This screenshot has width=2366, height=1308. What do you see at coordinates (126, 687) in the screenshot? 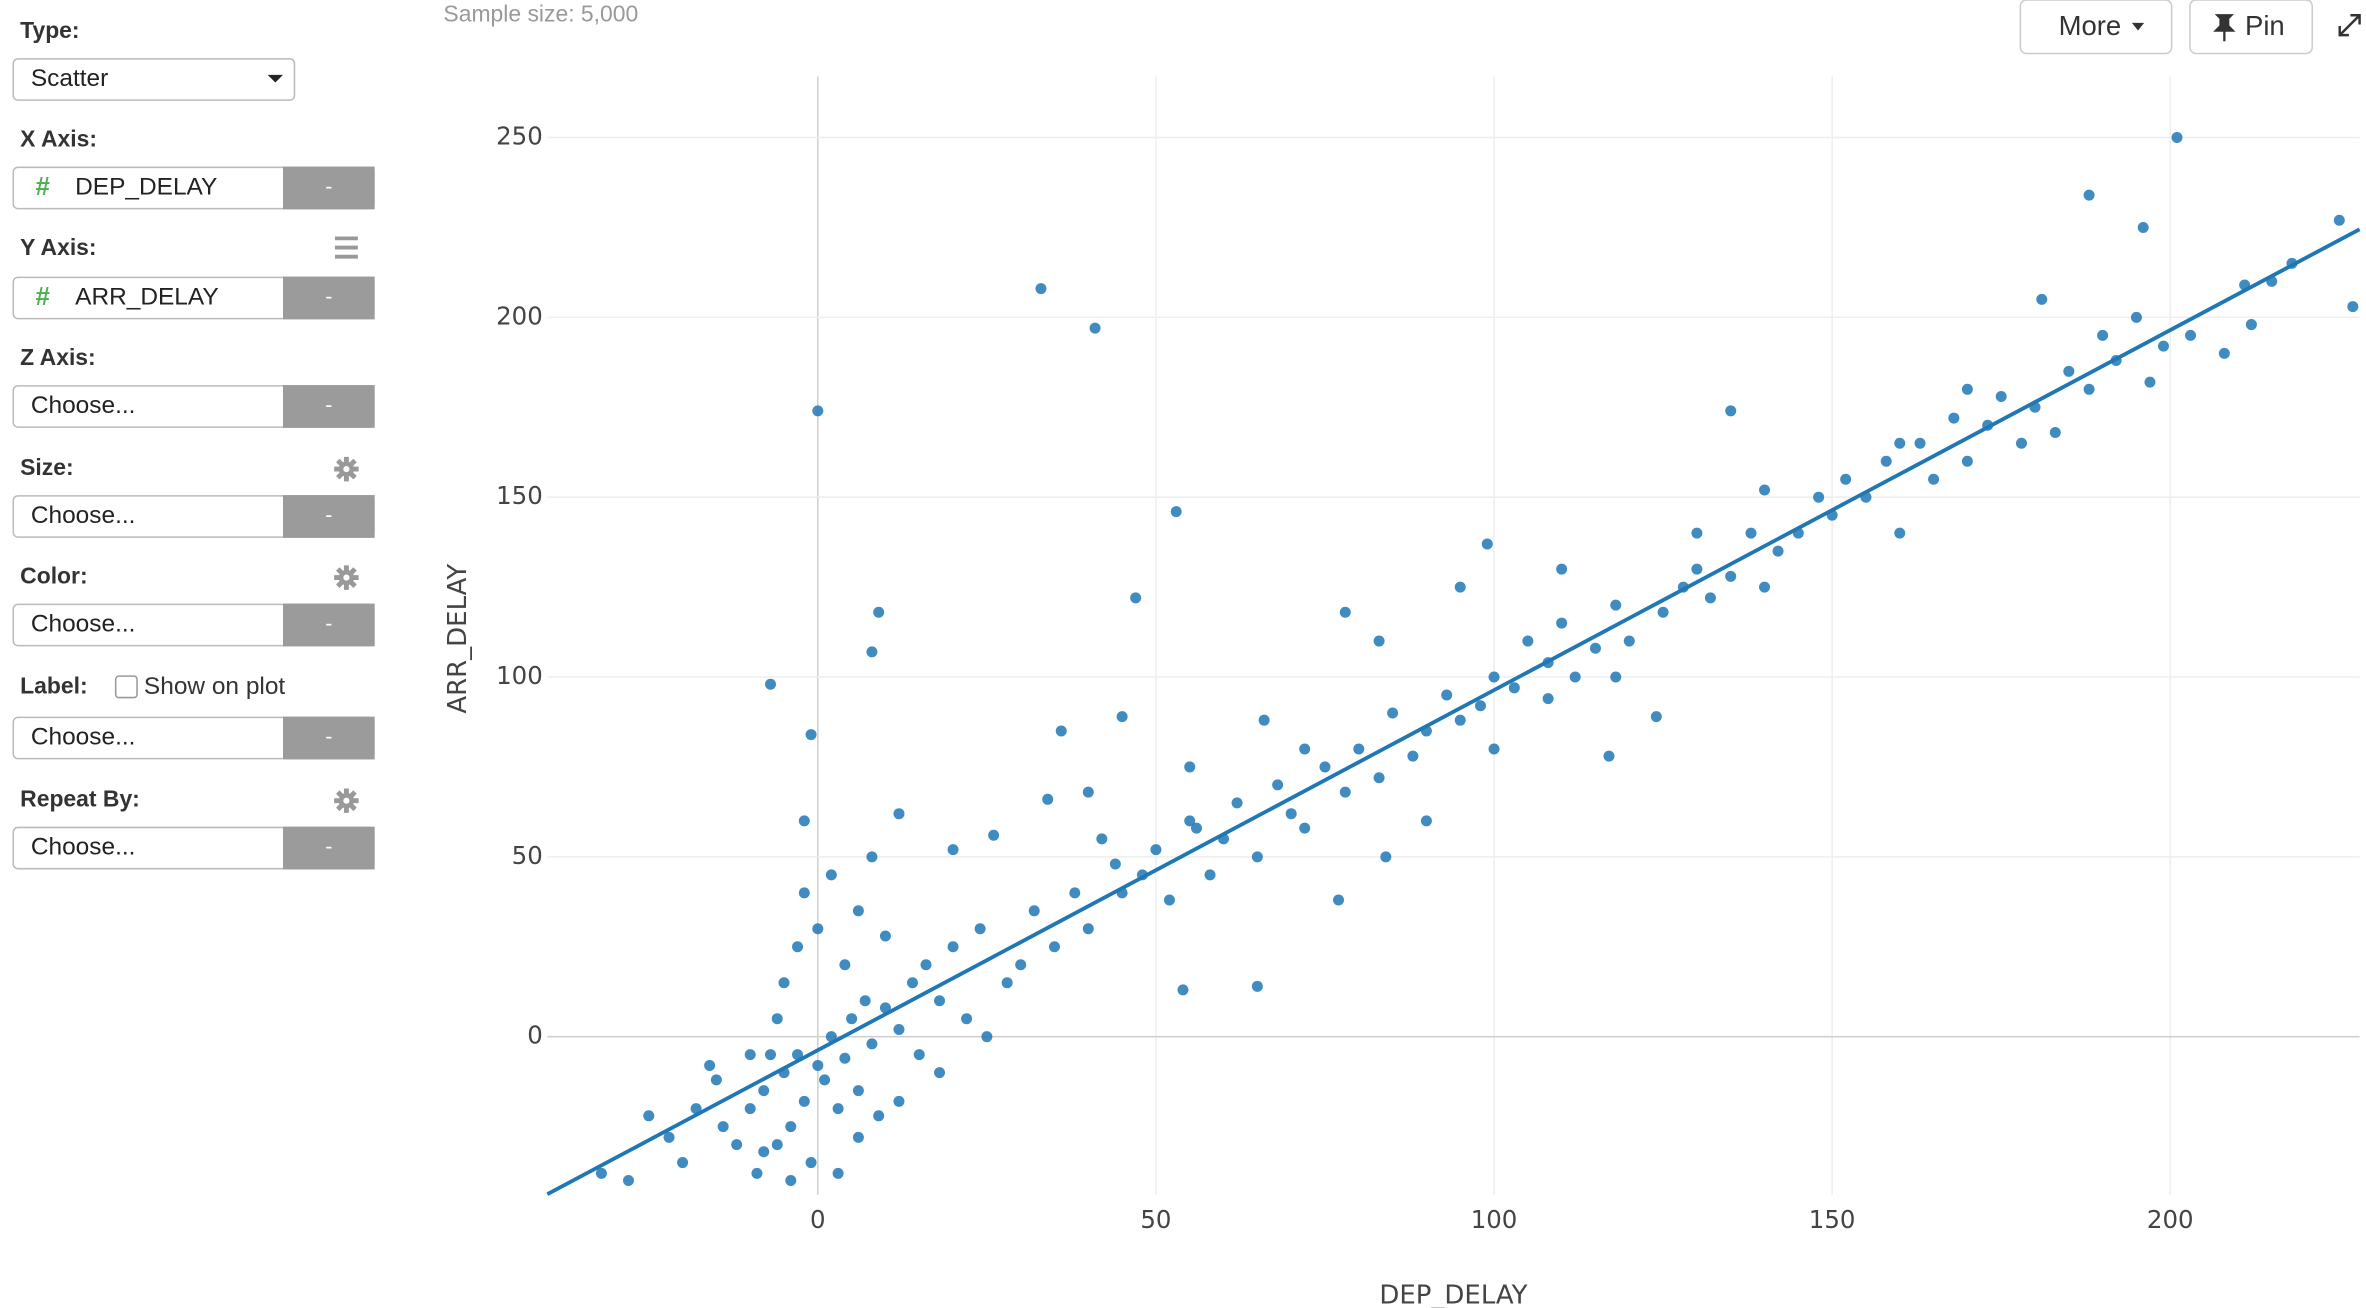
I see `checkbox` at bounding box center [126, 687].